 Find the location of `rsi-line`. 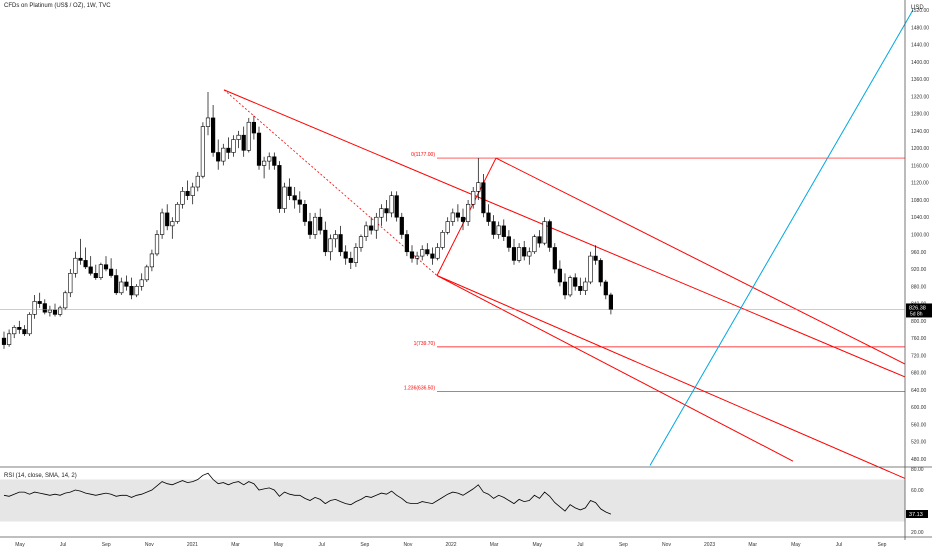

rsi-line is located at coordinates (307, 493).